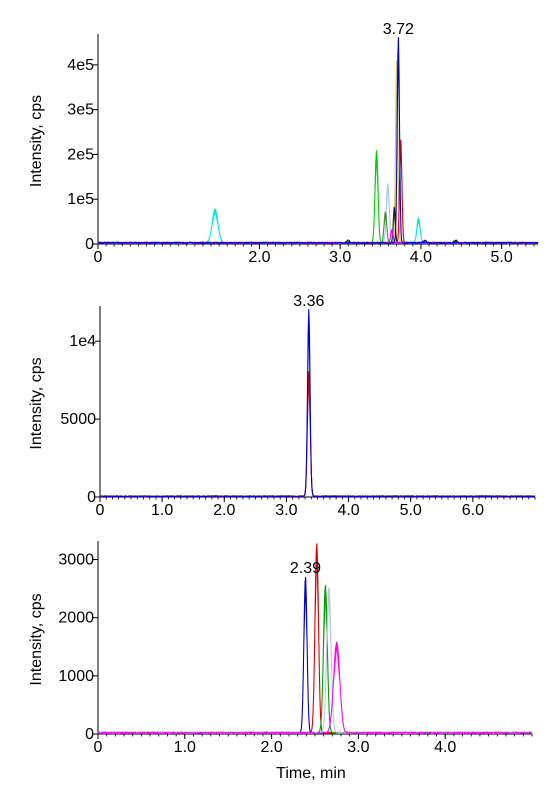 The image size is (552, 787). I want to click on peak-annotation: 2.39, so click(305, 568).